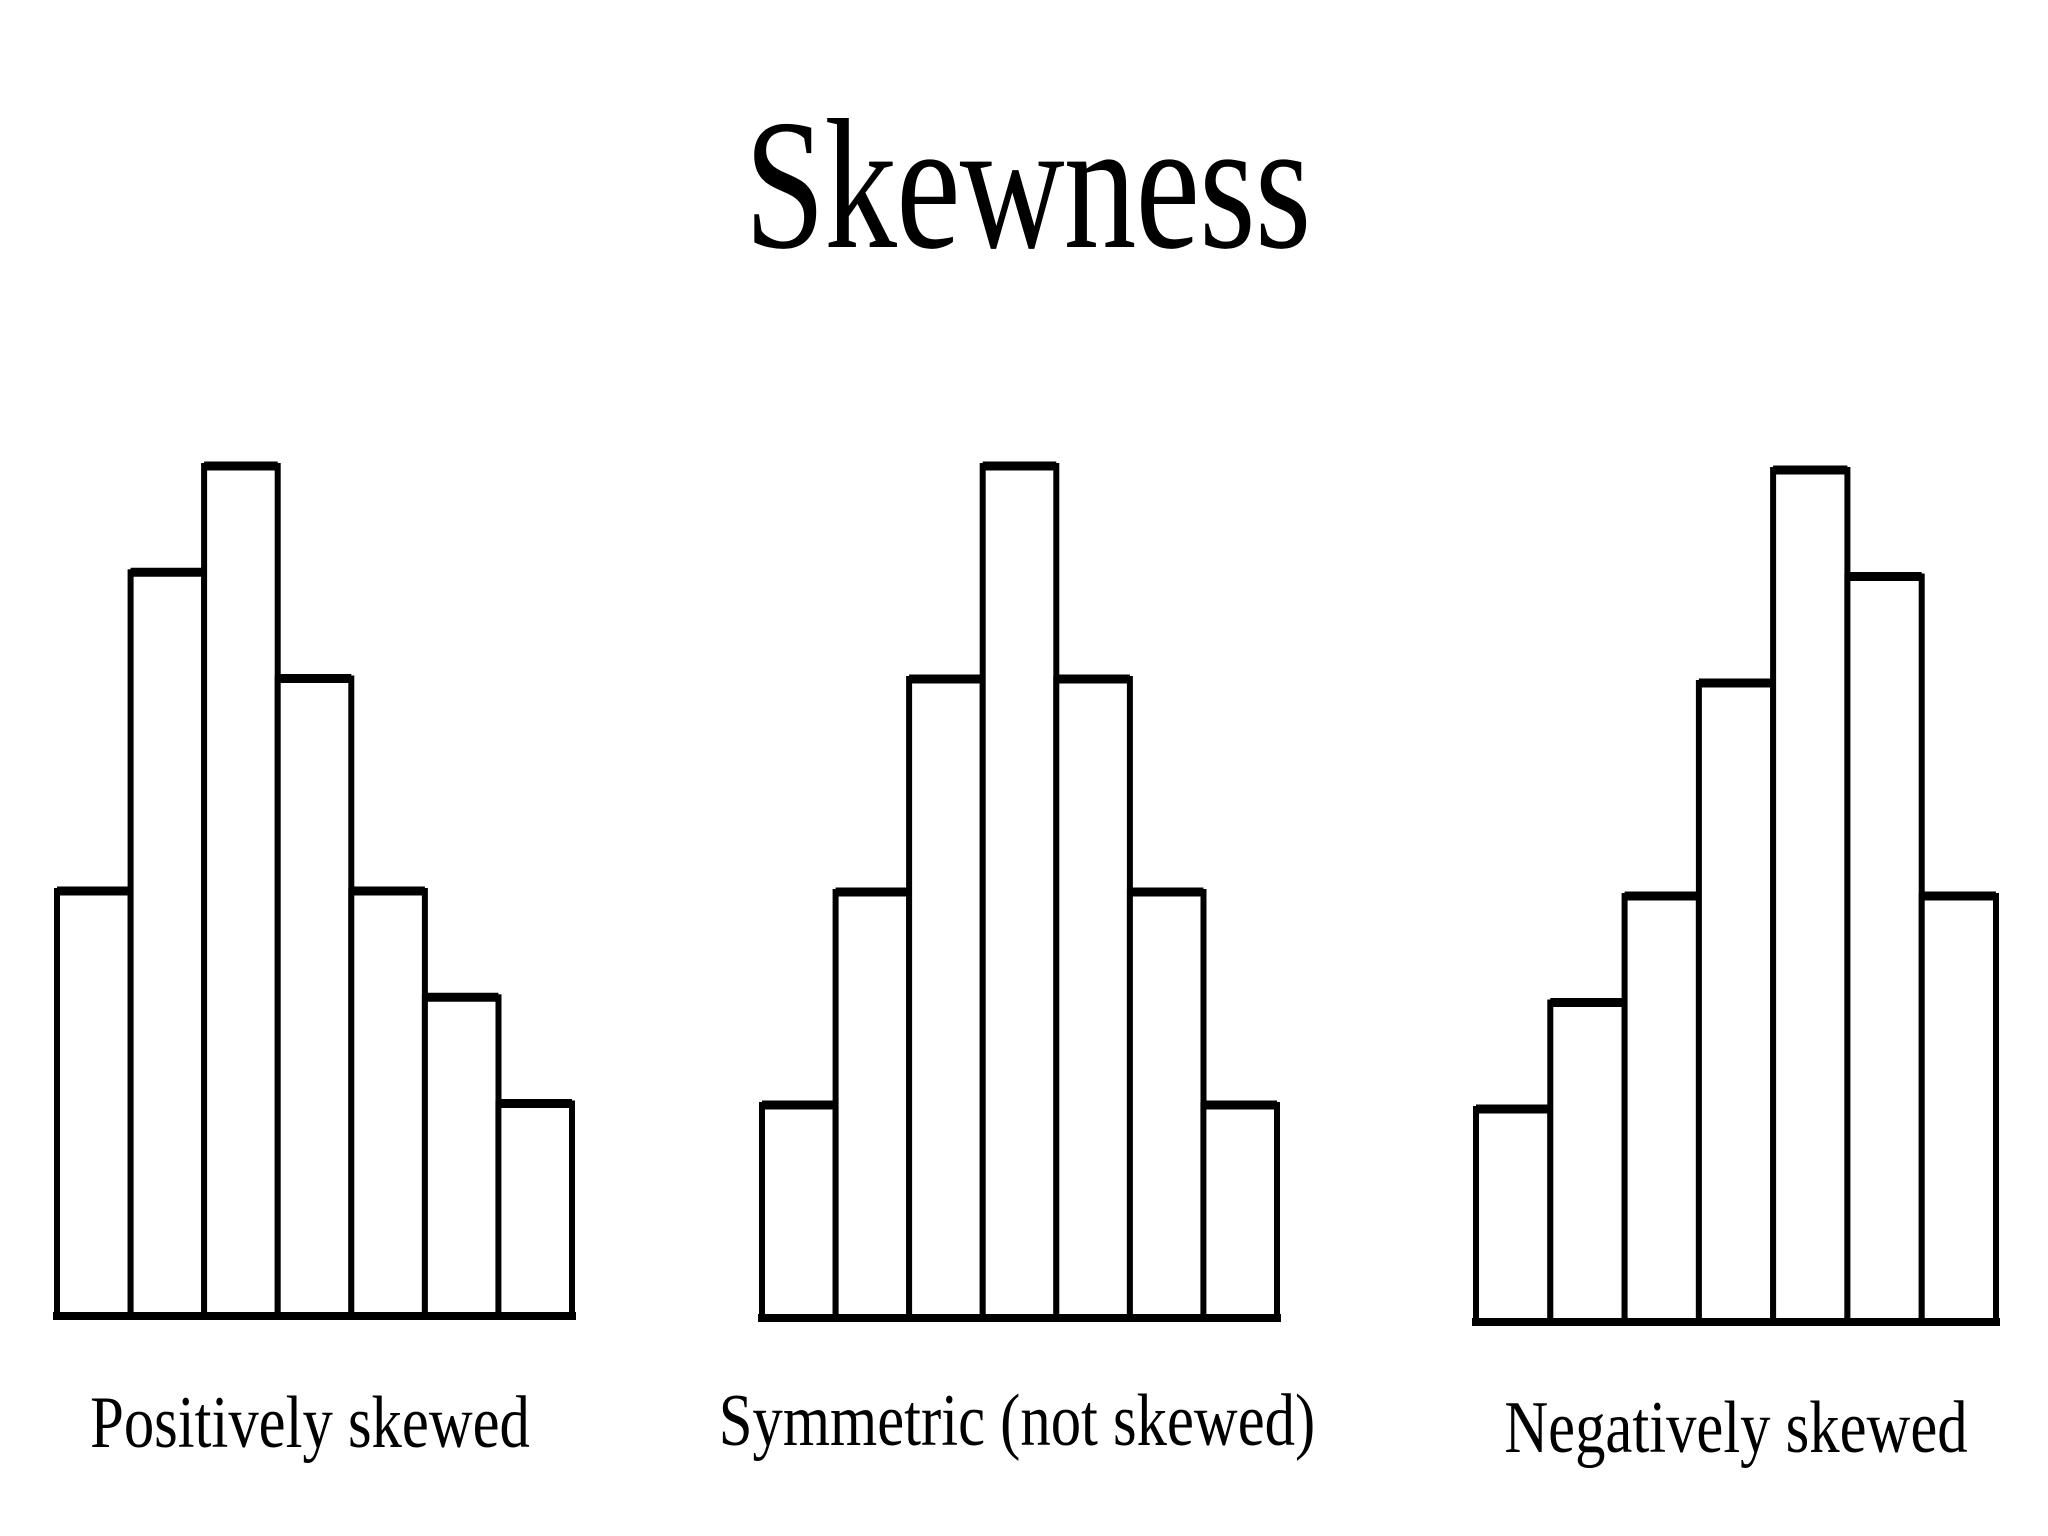 The width and height of the screenshot is (2048, 1536). I want to click on positively-skewed-label: Positively skewed, so click(310, 1422).